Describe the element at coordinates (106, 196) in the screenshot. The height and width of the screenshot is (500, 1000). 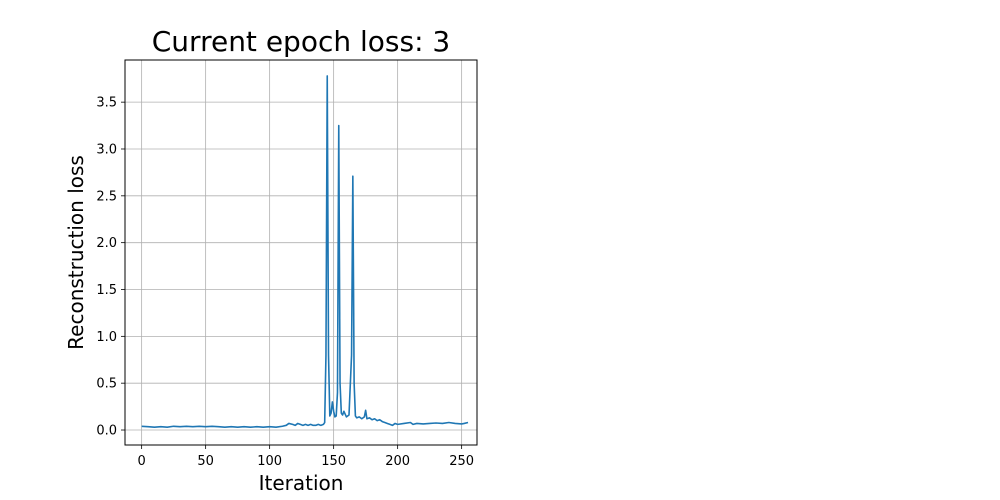
I see `y-tick-label: 2.5` at that location.